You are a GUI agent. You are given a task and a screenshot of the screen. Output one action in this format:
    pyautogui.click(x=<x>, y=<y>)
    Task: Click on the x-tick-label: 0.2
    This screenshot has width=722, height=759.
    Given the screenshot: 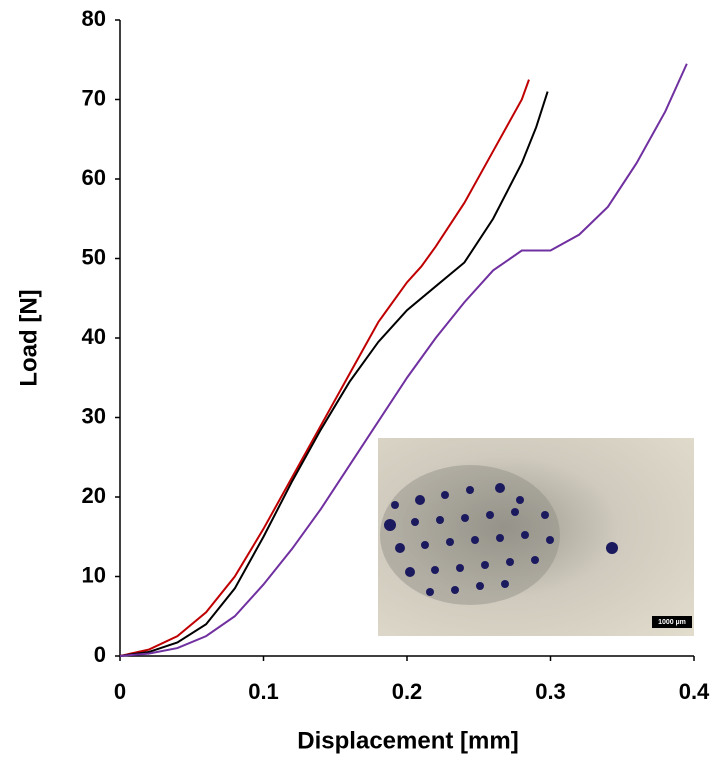 What is the action you would take?
    pyautogui.click(x=407, y=691)
    